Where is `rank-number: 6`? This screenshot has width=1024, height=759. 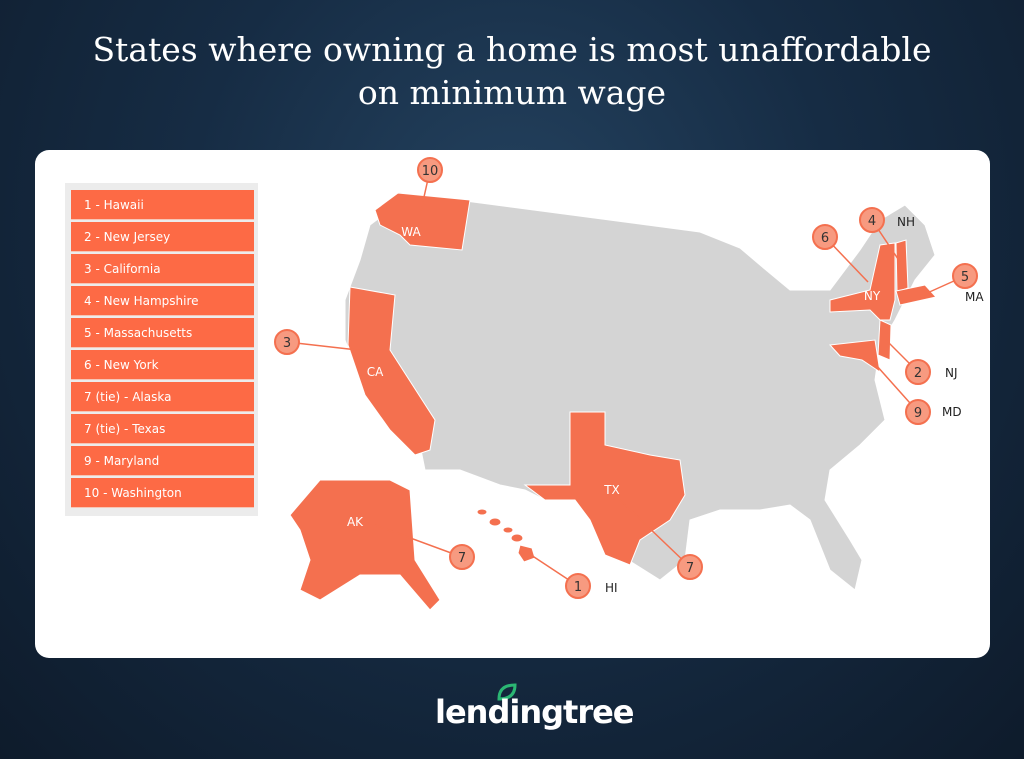
rank-number: 6 is located at coordinates (825, 238).